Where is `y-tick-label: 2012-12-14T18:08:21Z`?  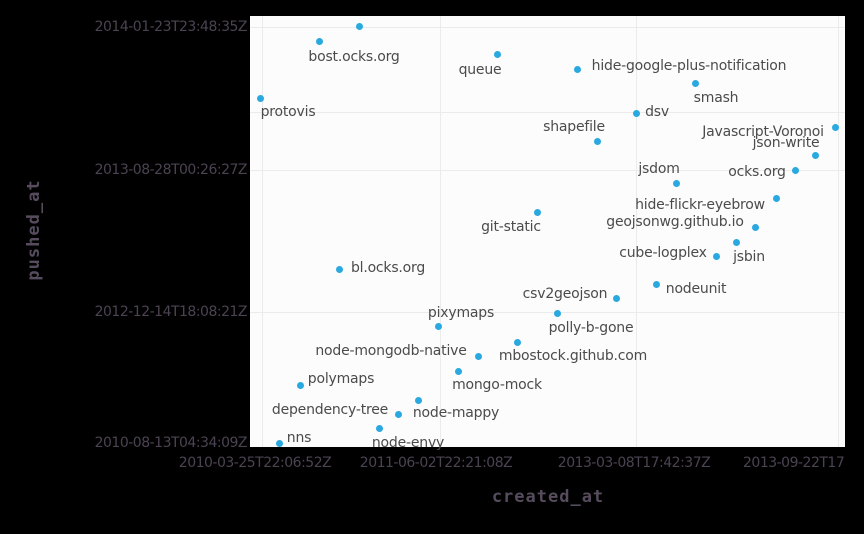
y-tick-label: 2012-12-14T18:08:21Z is located at coordinates (171, 312).